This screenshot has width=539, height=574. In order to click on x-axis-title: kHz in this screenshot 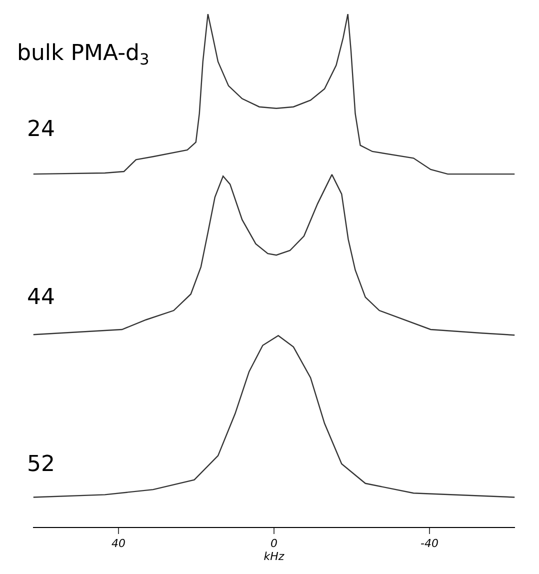, I will do `click(274, 557)`.